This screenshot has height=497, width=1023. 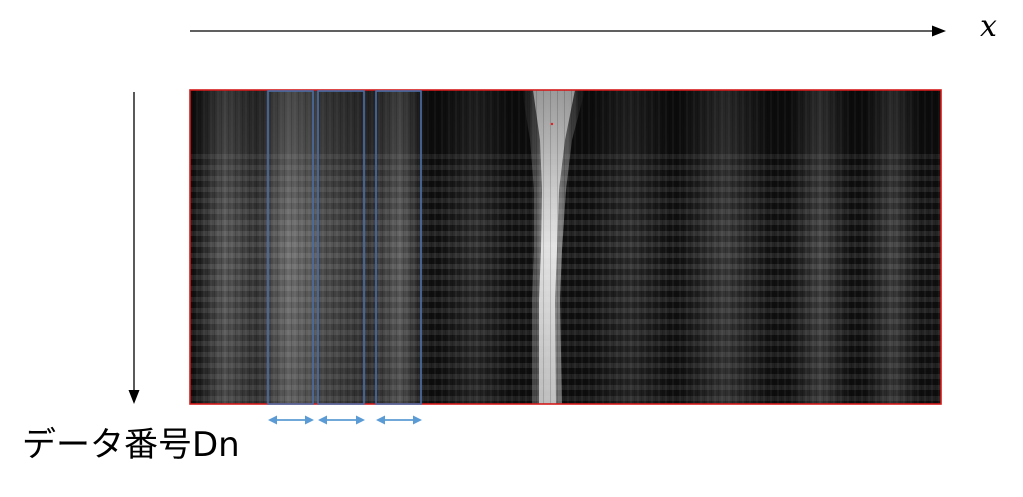 What do you see at coordinates (988, 26) in the screenshot?
I see `x-axis-label: x` at bounding box center [988, 26].